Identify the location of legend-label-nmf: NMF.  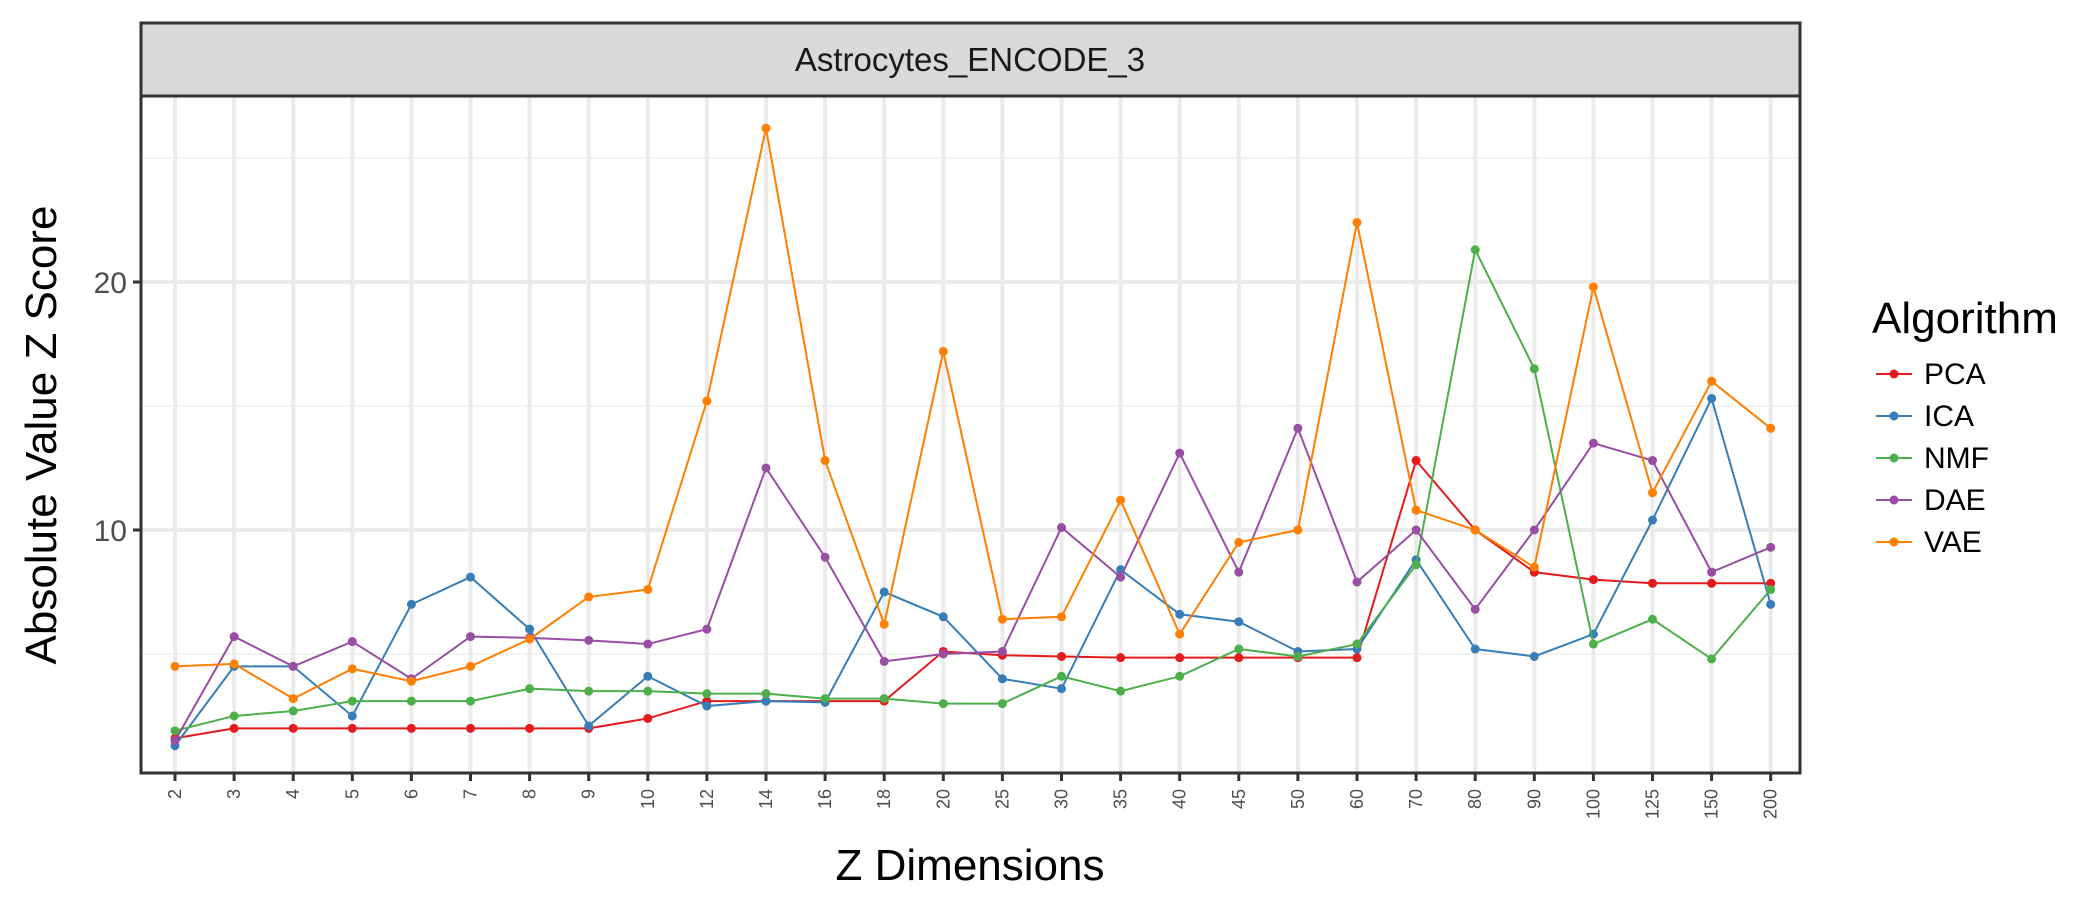
(1956, 458).